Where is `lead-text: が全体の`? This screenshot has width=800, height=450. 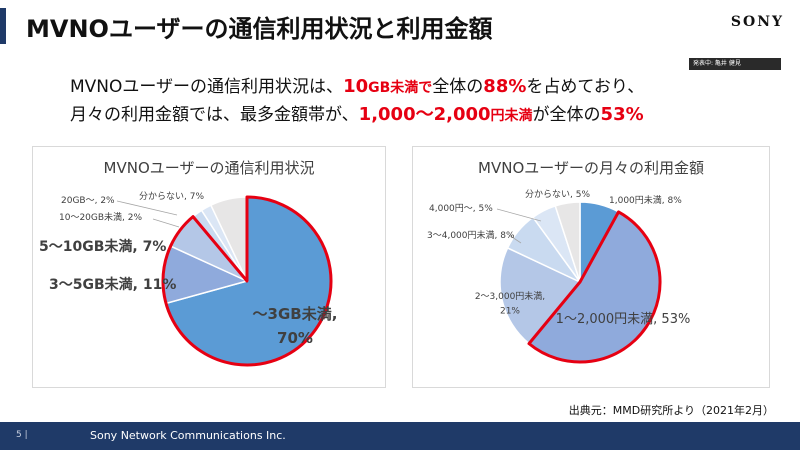
lead-text: が全体の is located at coordinates (566, 115).